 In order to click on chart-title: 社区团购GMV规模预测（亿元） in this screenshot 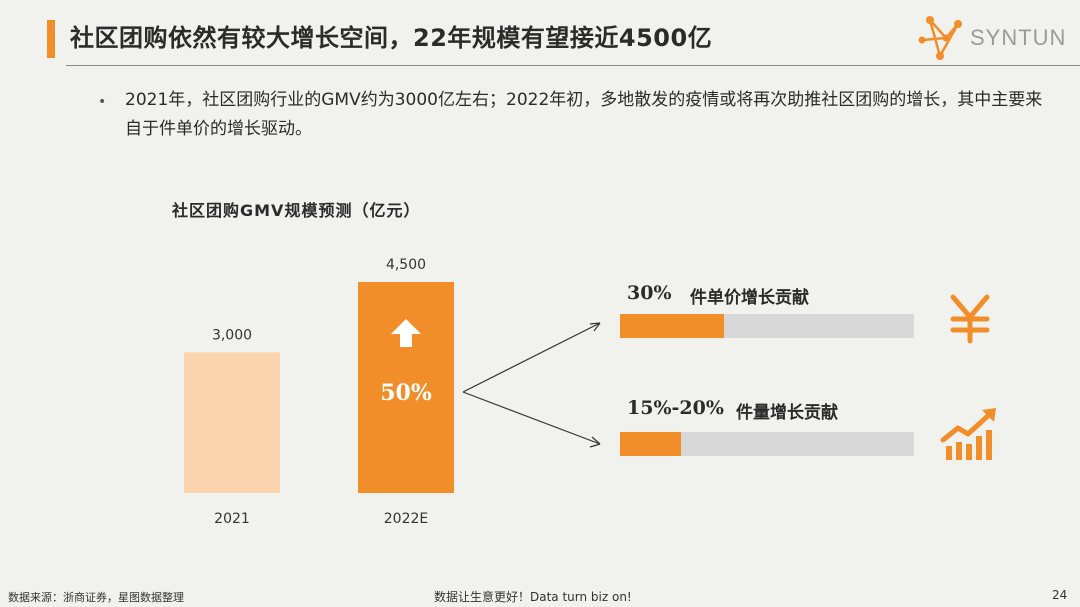, I will do `click(296, 210)`.